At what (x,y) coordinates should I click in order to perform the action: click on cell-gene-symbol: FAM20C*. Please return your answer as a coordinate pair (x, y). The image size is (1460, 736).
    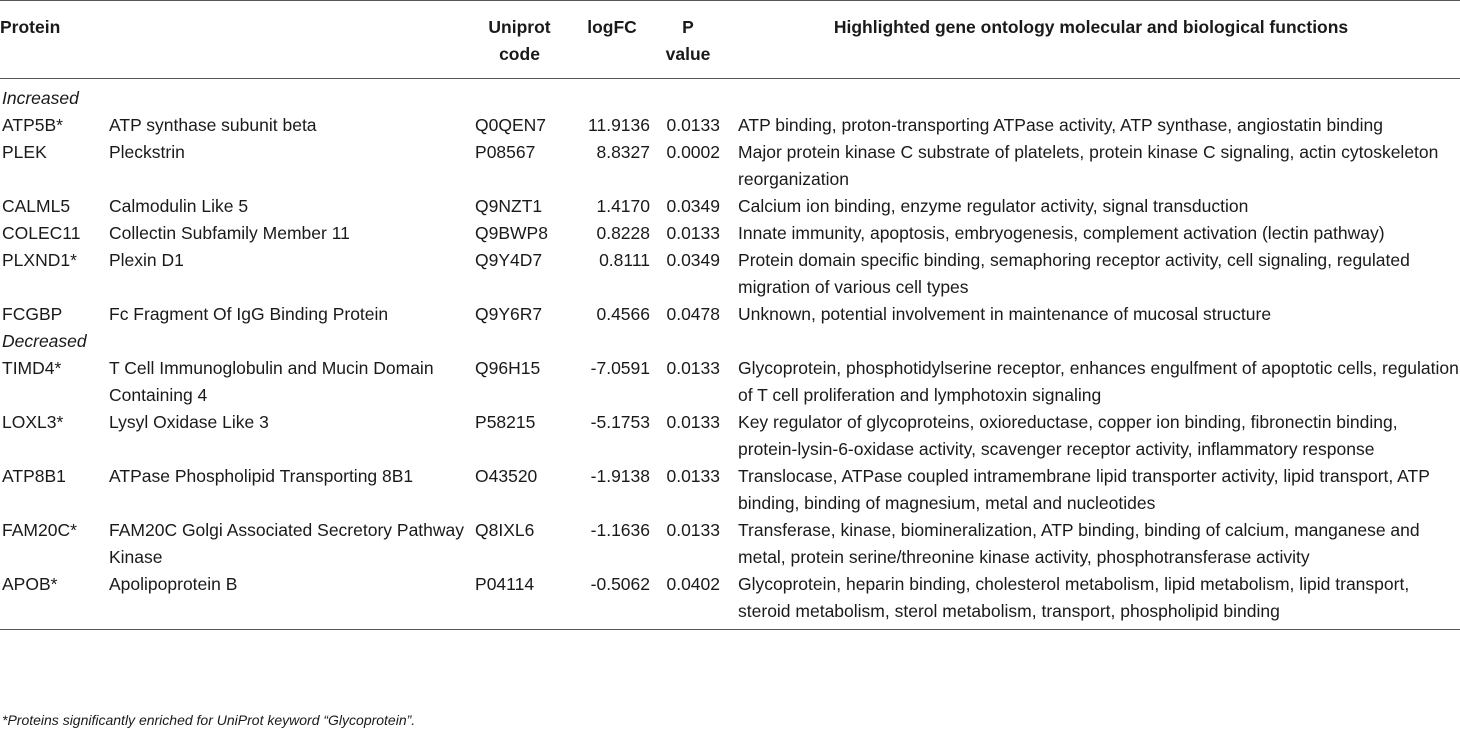
    Looking at the image, I should click on (39, 530).